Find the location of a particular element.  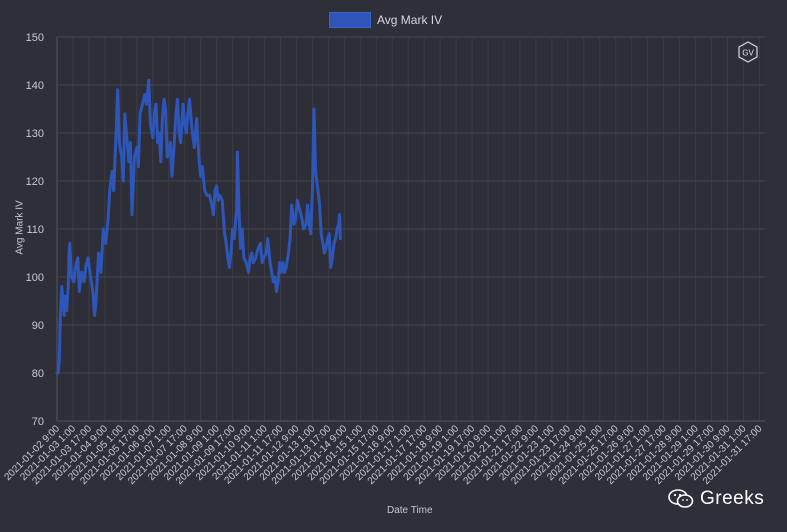

gv-logo-icon: GV is located at coordinates (748, 52).